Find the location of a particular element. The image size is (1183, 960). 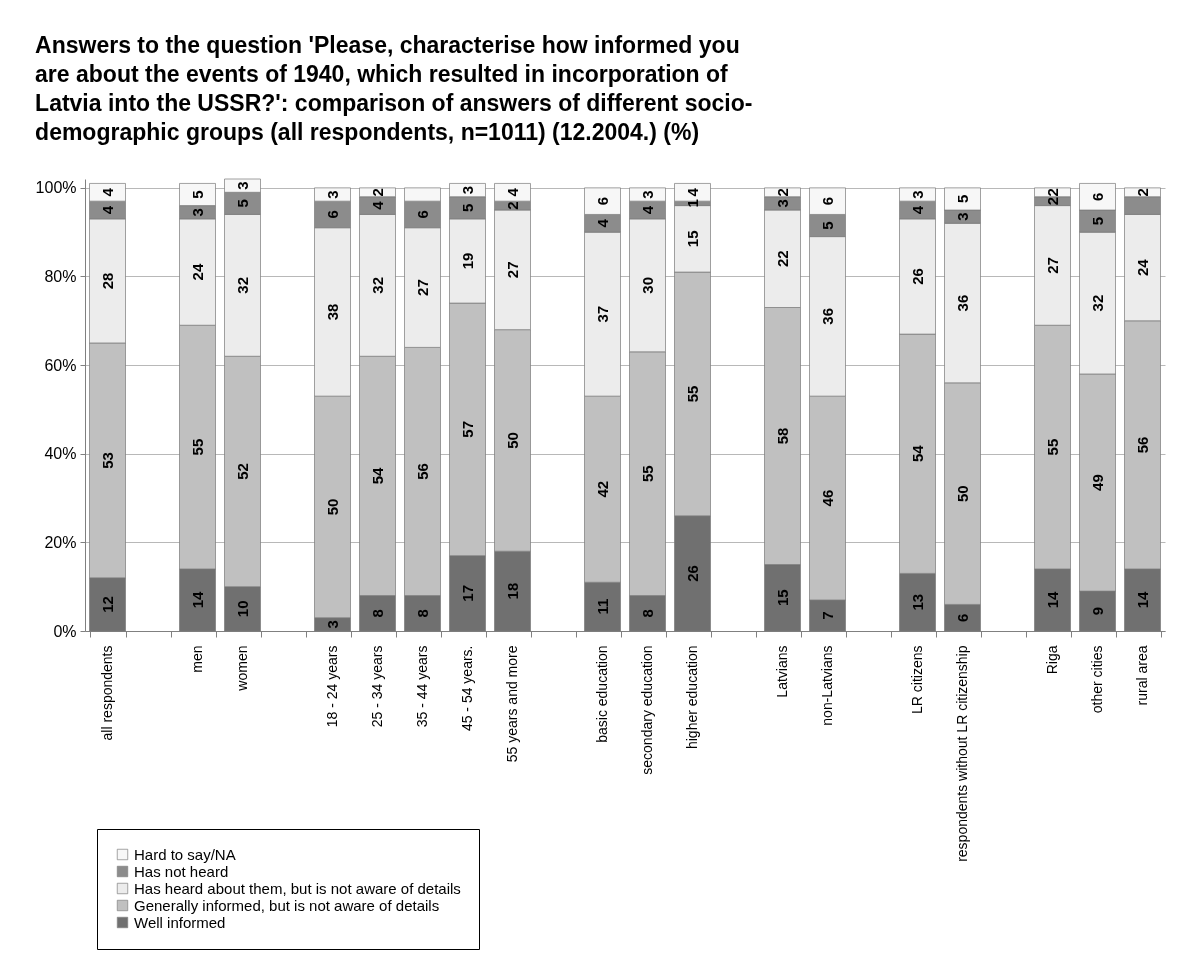

data-label: 17 is located at coordinates (467, 593).